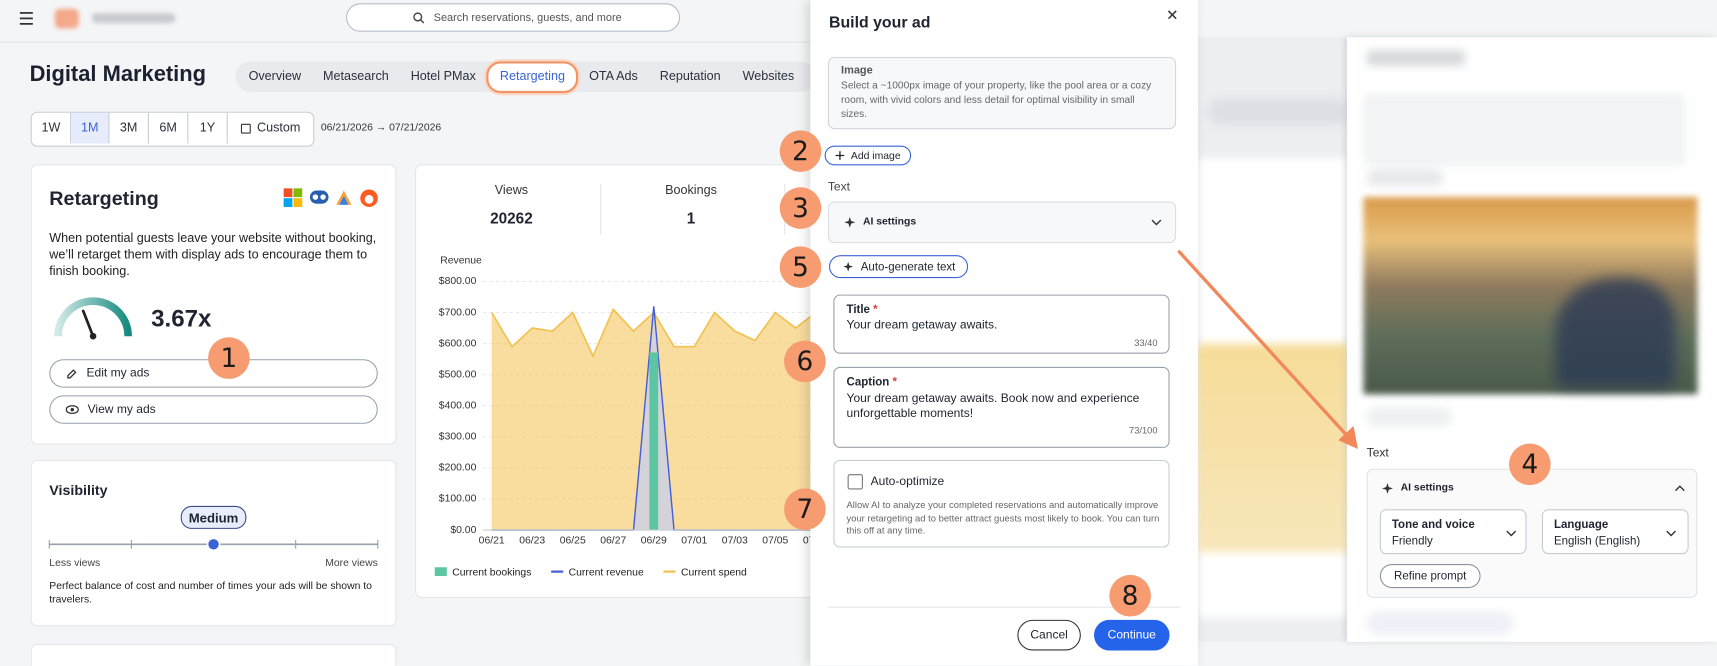  Describe the element at coordinates (1530, 464) in the screenshot. I see `callout: 4` at that location.